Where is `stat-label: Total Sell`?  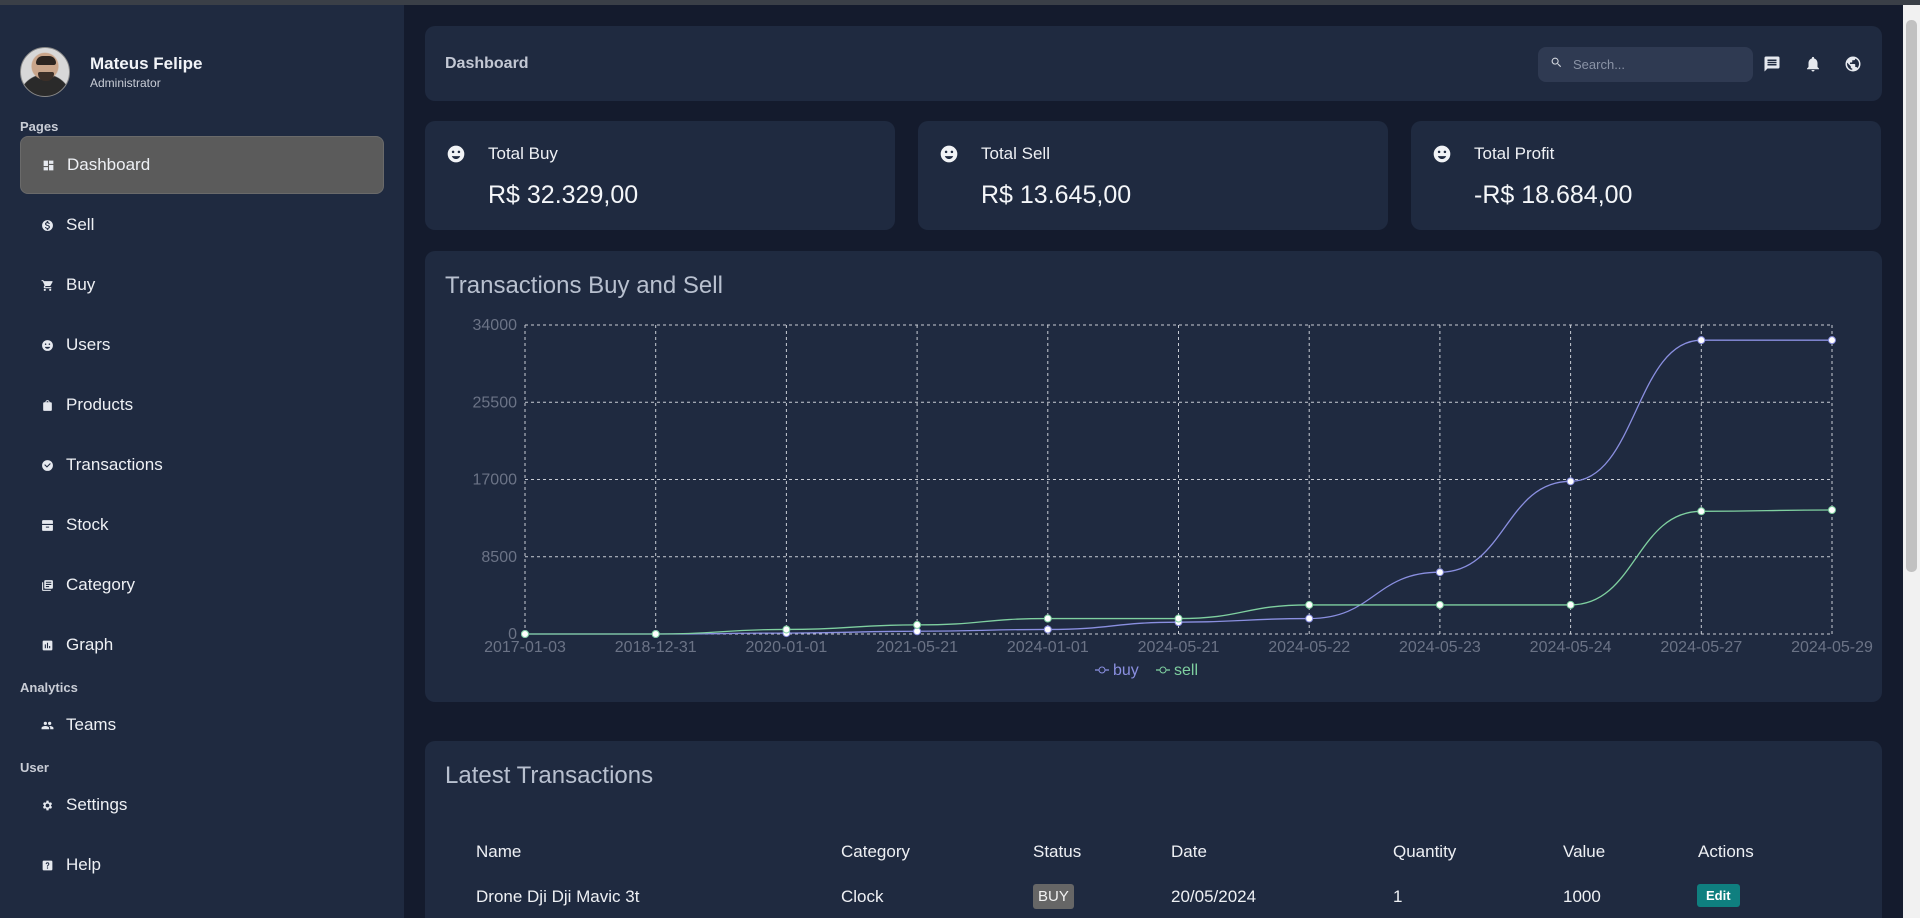
stat-label: Total Sell is located at coordinates (1015, 153).